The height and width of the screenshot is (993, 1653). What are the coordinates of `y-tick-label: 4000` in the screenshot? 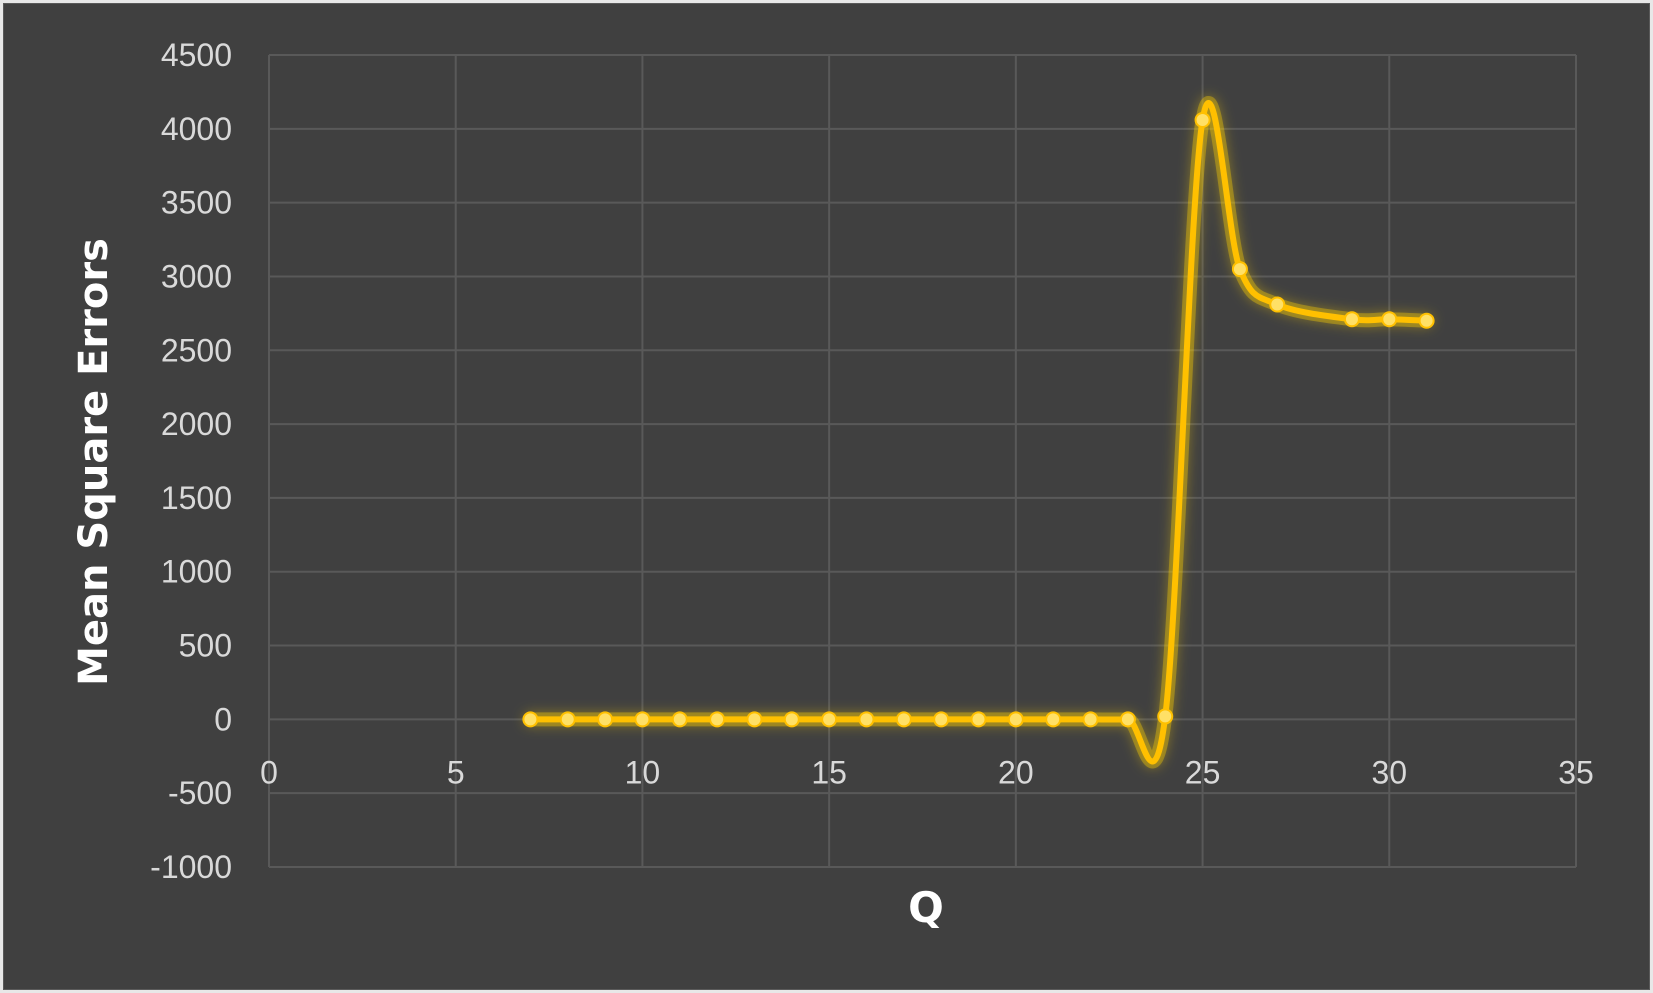 It's located at (196, 129).